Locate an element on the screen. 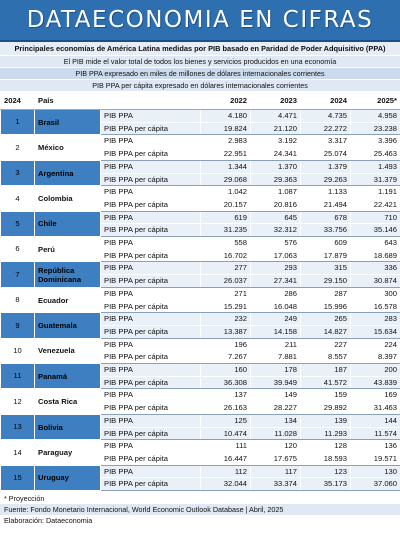 This screenshot has width=400, height=540. table-row: 7 República Dominicana PIB PPA 277 293 315 336 is located at coordinates (200, 274).